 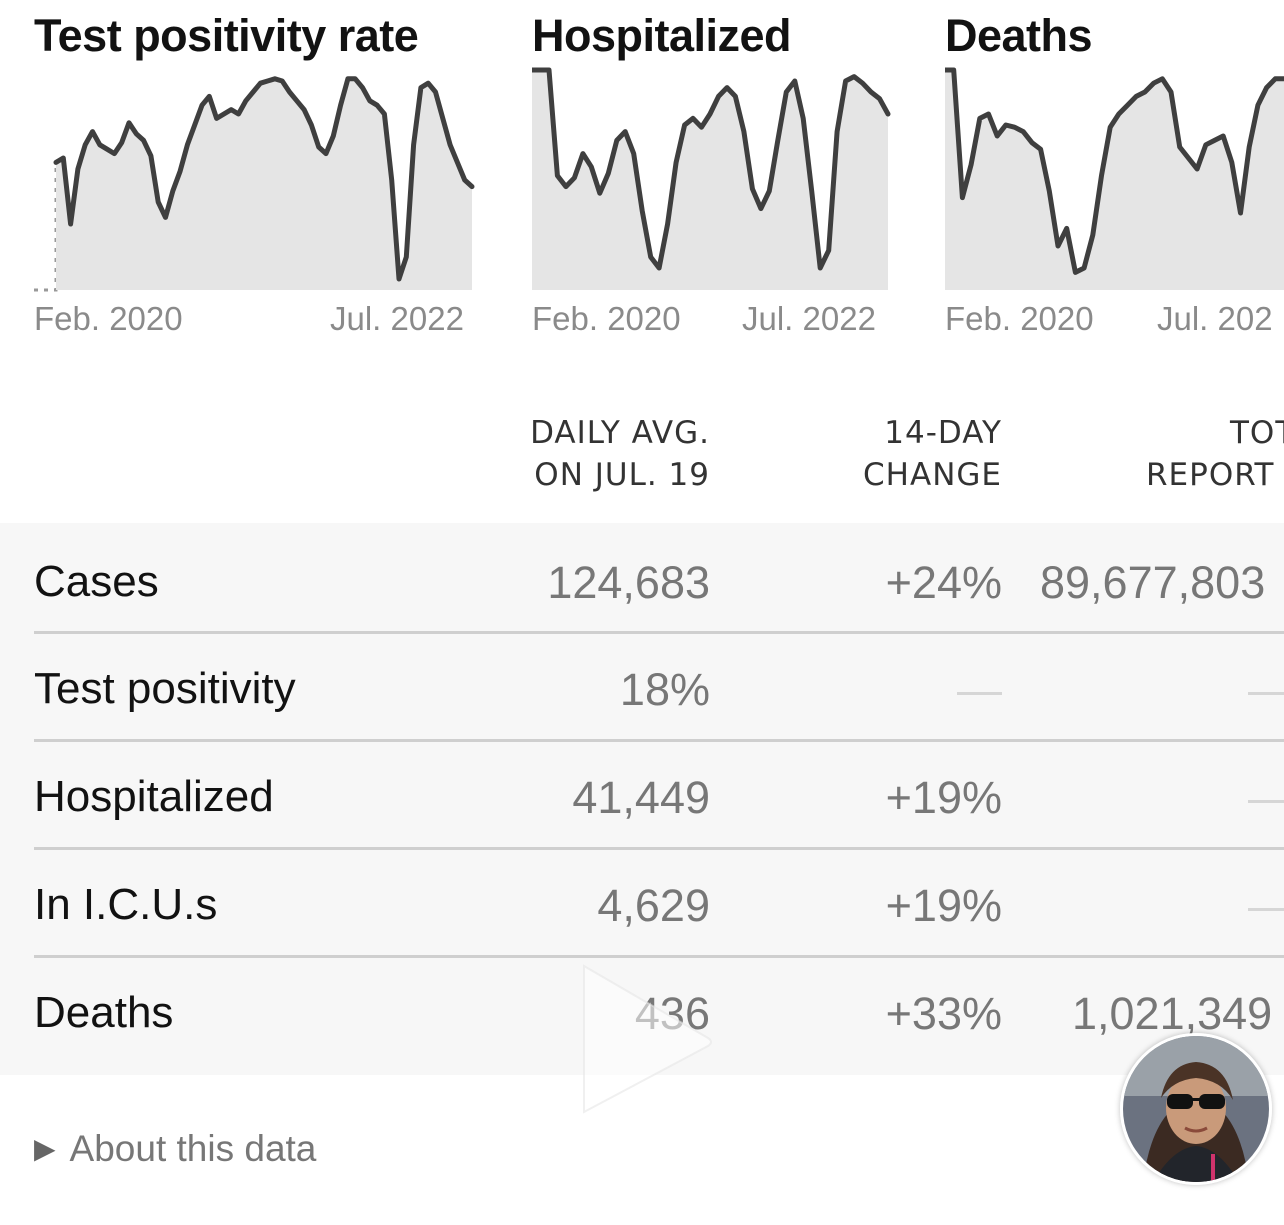 I want to click on table-row-deaths: Deaths 436 +33% 1,021,349, so click(x=659, y=1011).